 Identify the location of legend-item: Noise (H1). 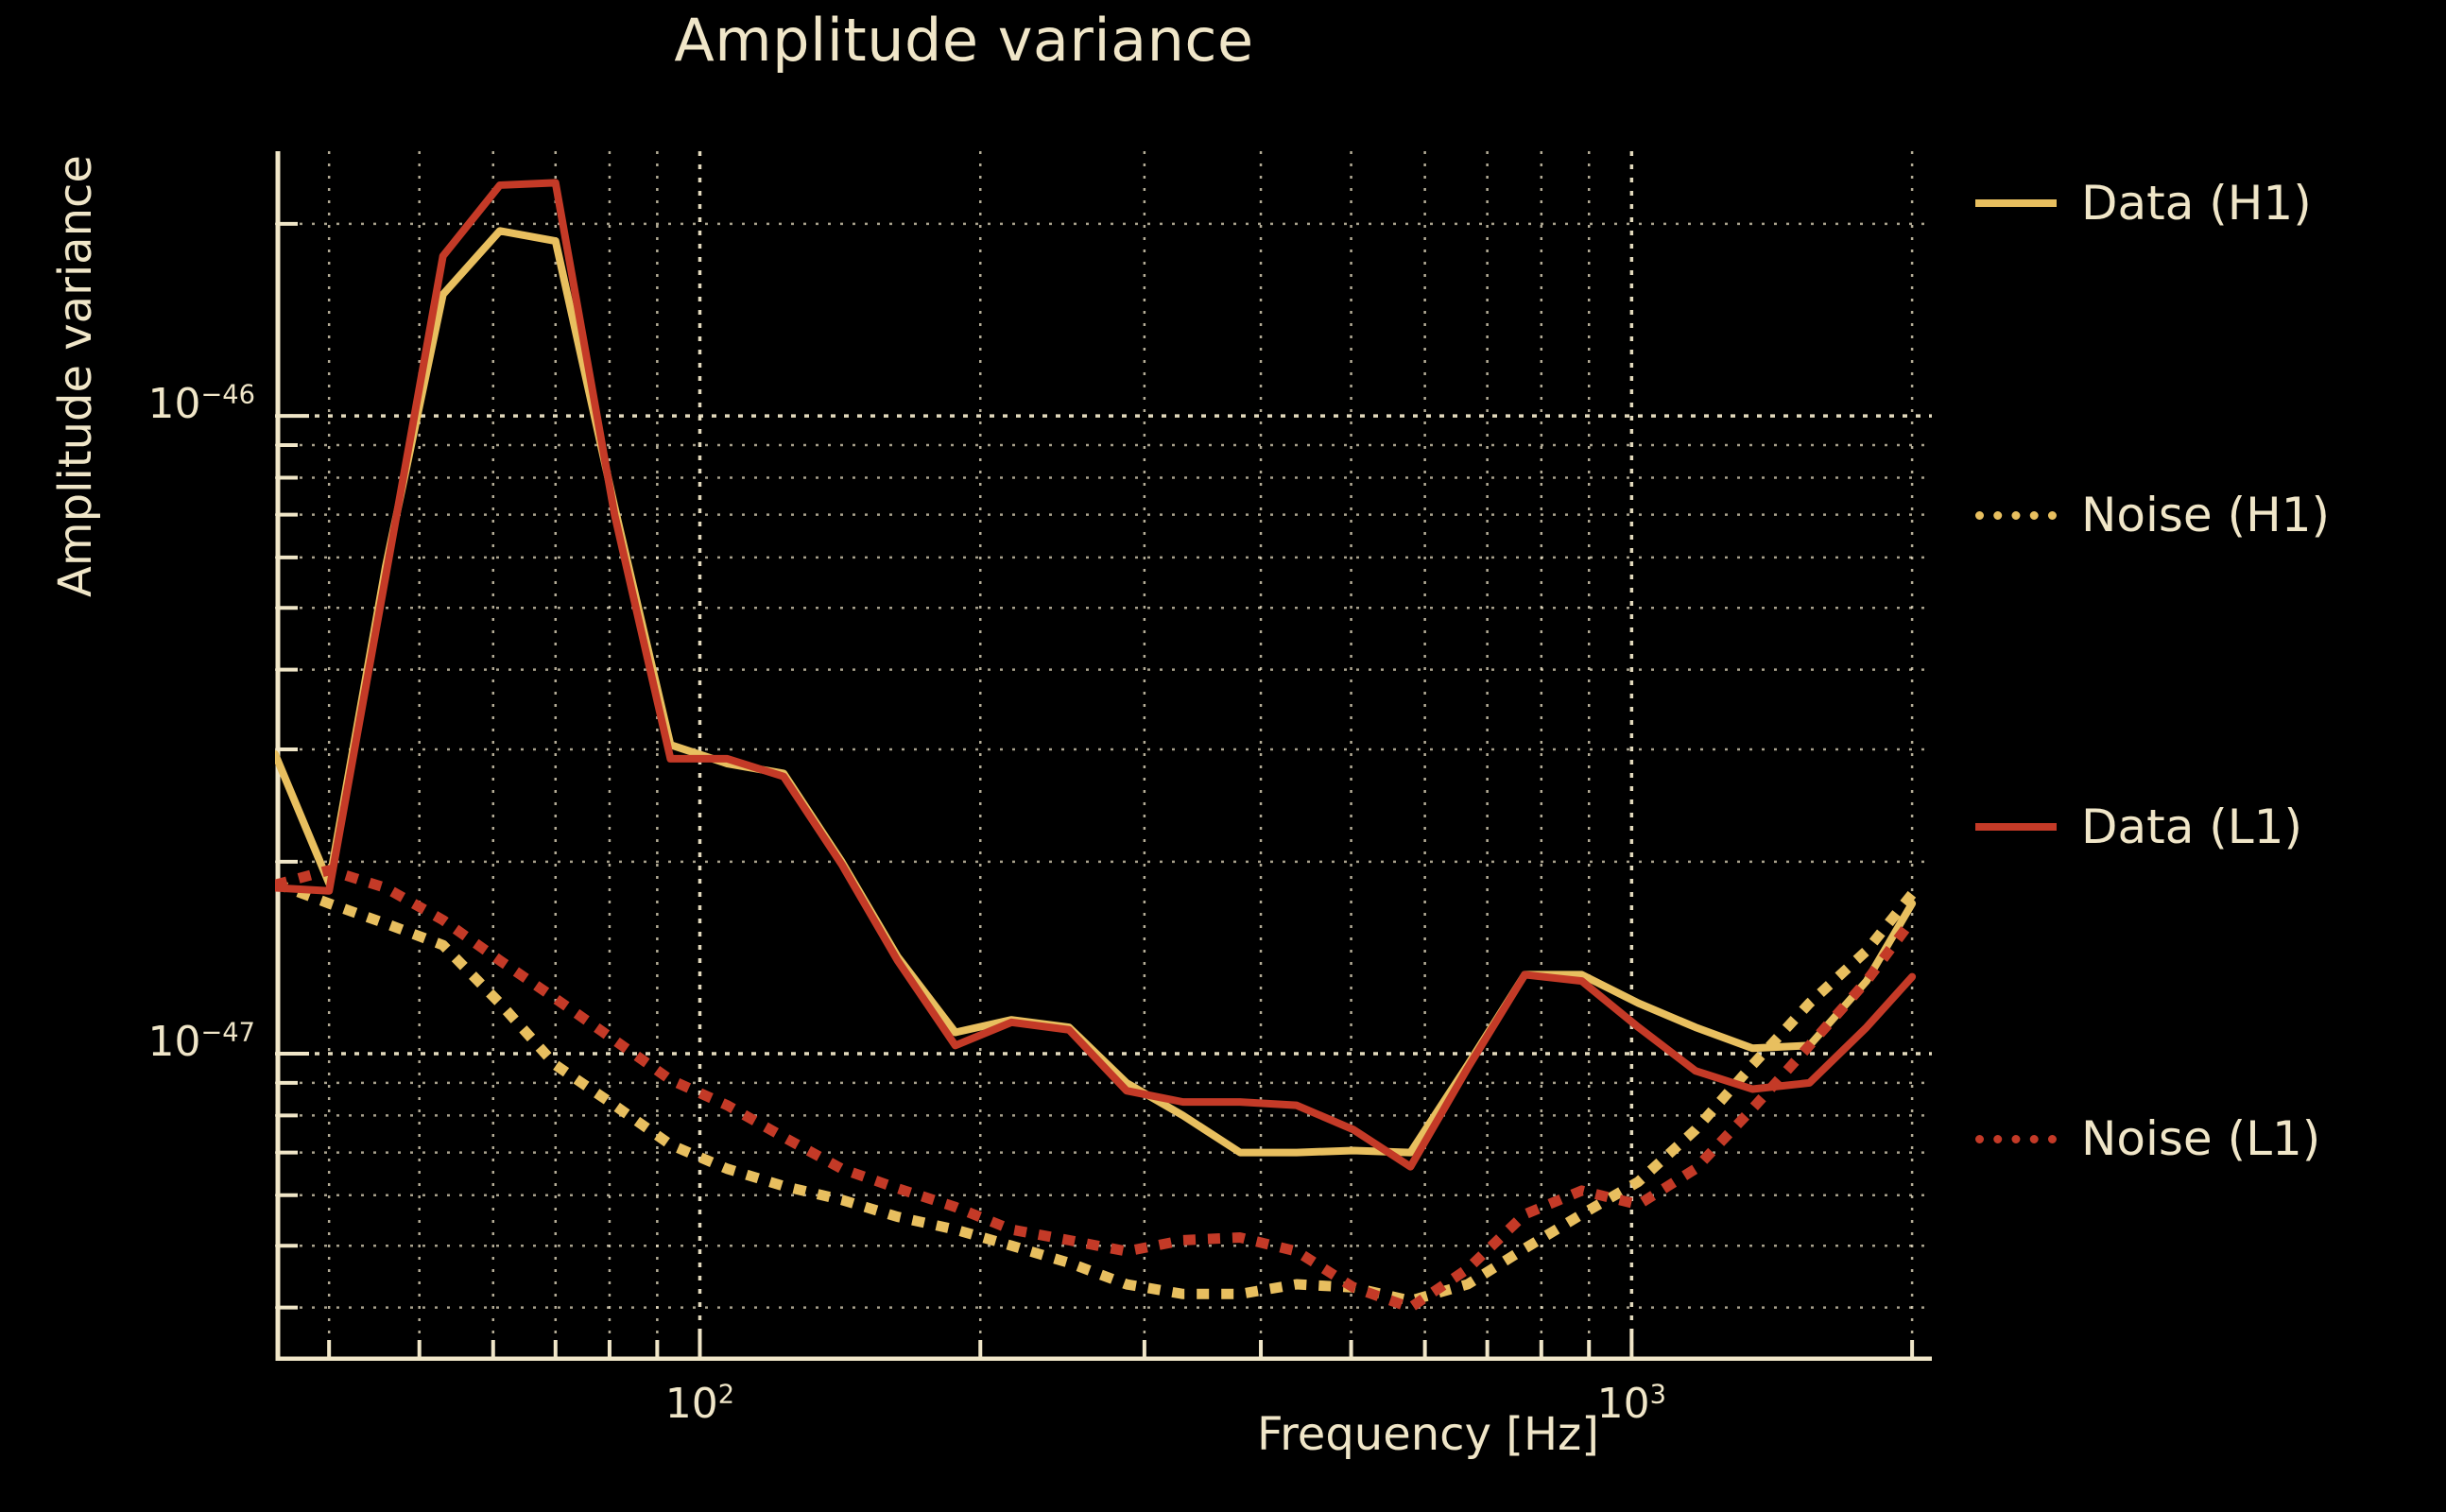
(2152, 515).